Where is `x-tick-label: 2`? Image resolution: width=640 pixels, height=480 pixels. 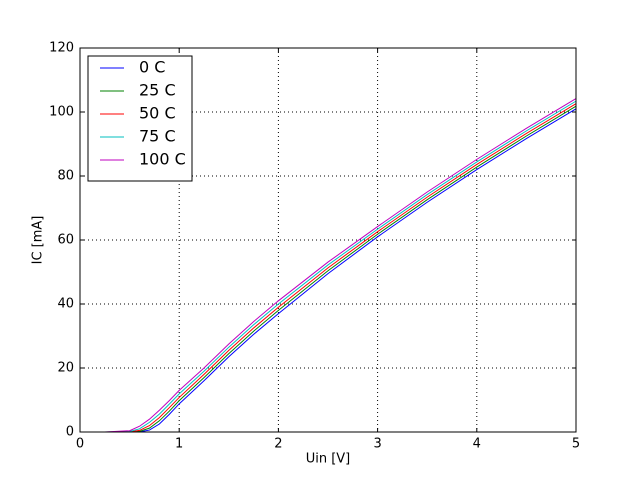 x-tick-label: 2 is located at coordinates (278, 444).